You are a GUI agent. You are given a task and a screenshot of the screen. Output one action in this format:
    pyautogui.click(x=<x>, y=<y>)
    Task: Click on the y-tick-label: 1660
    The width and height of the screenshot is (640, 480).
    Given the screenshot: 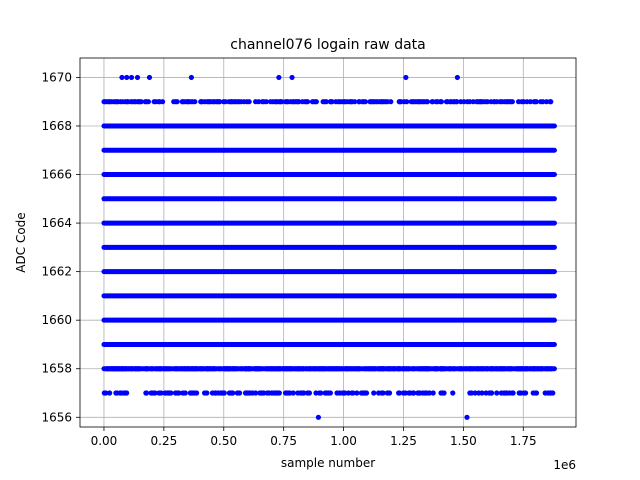 What is the action you would take?
    pyautogui.click(x=56, y=320)
    